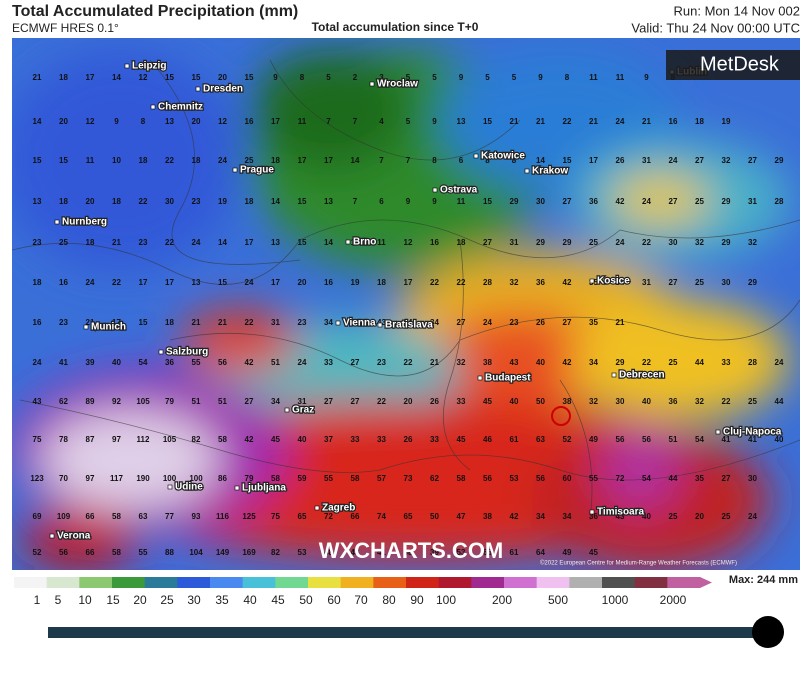  Describe the element at coordinates (508, 378) in the screenshot. I see `city-label: Budapest` at that location.